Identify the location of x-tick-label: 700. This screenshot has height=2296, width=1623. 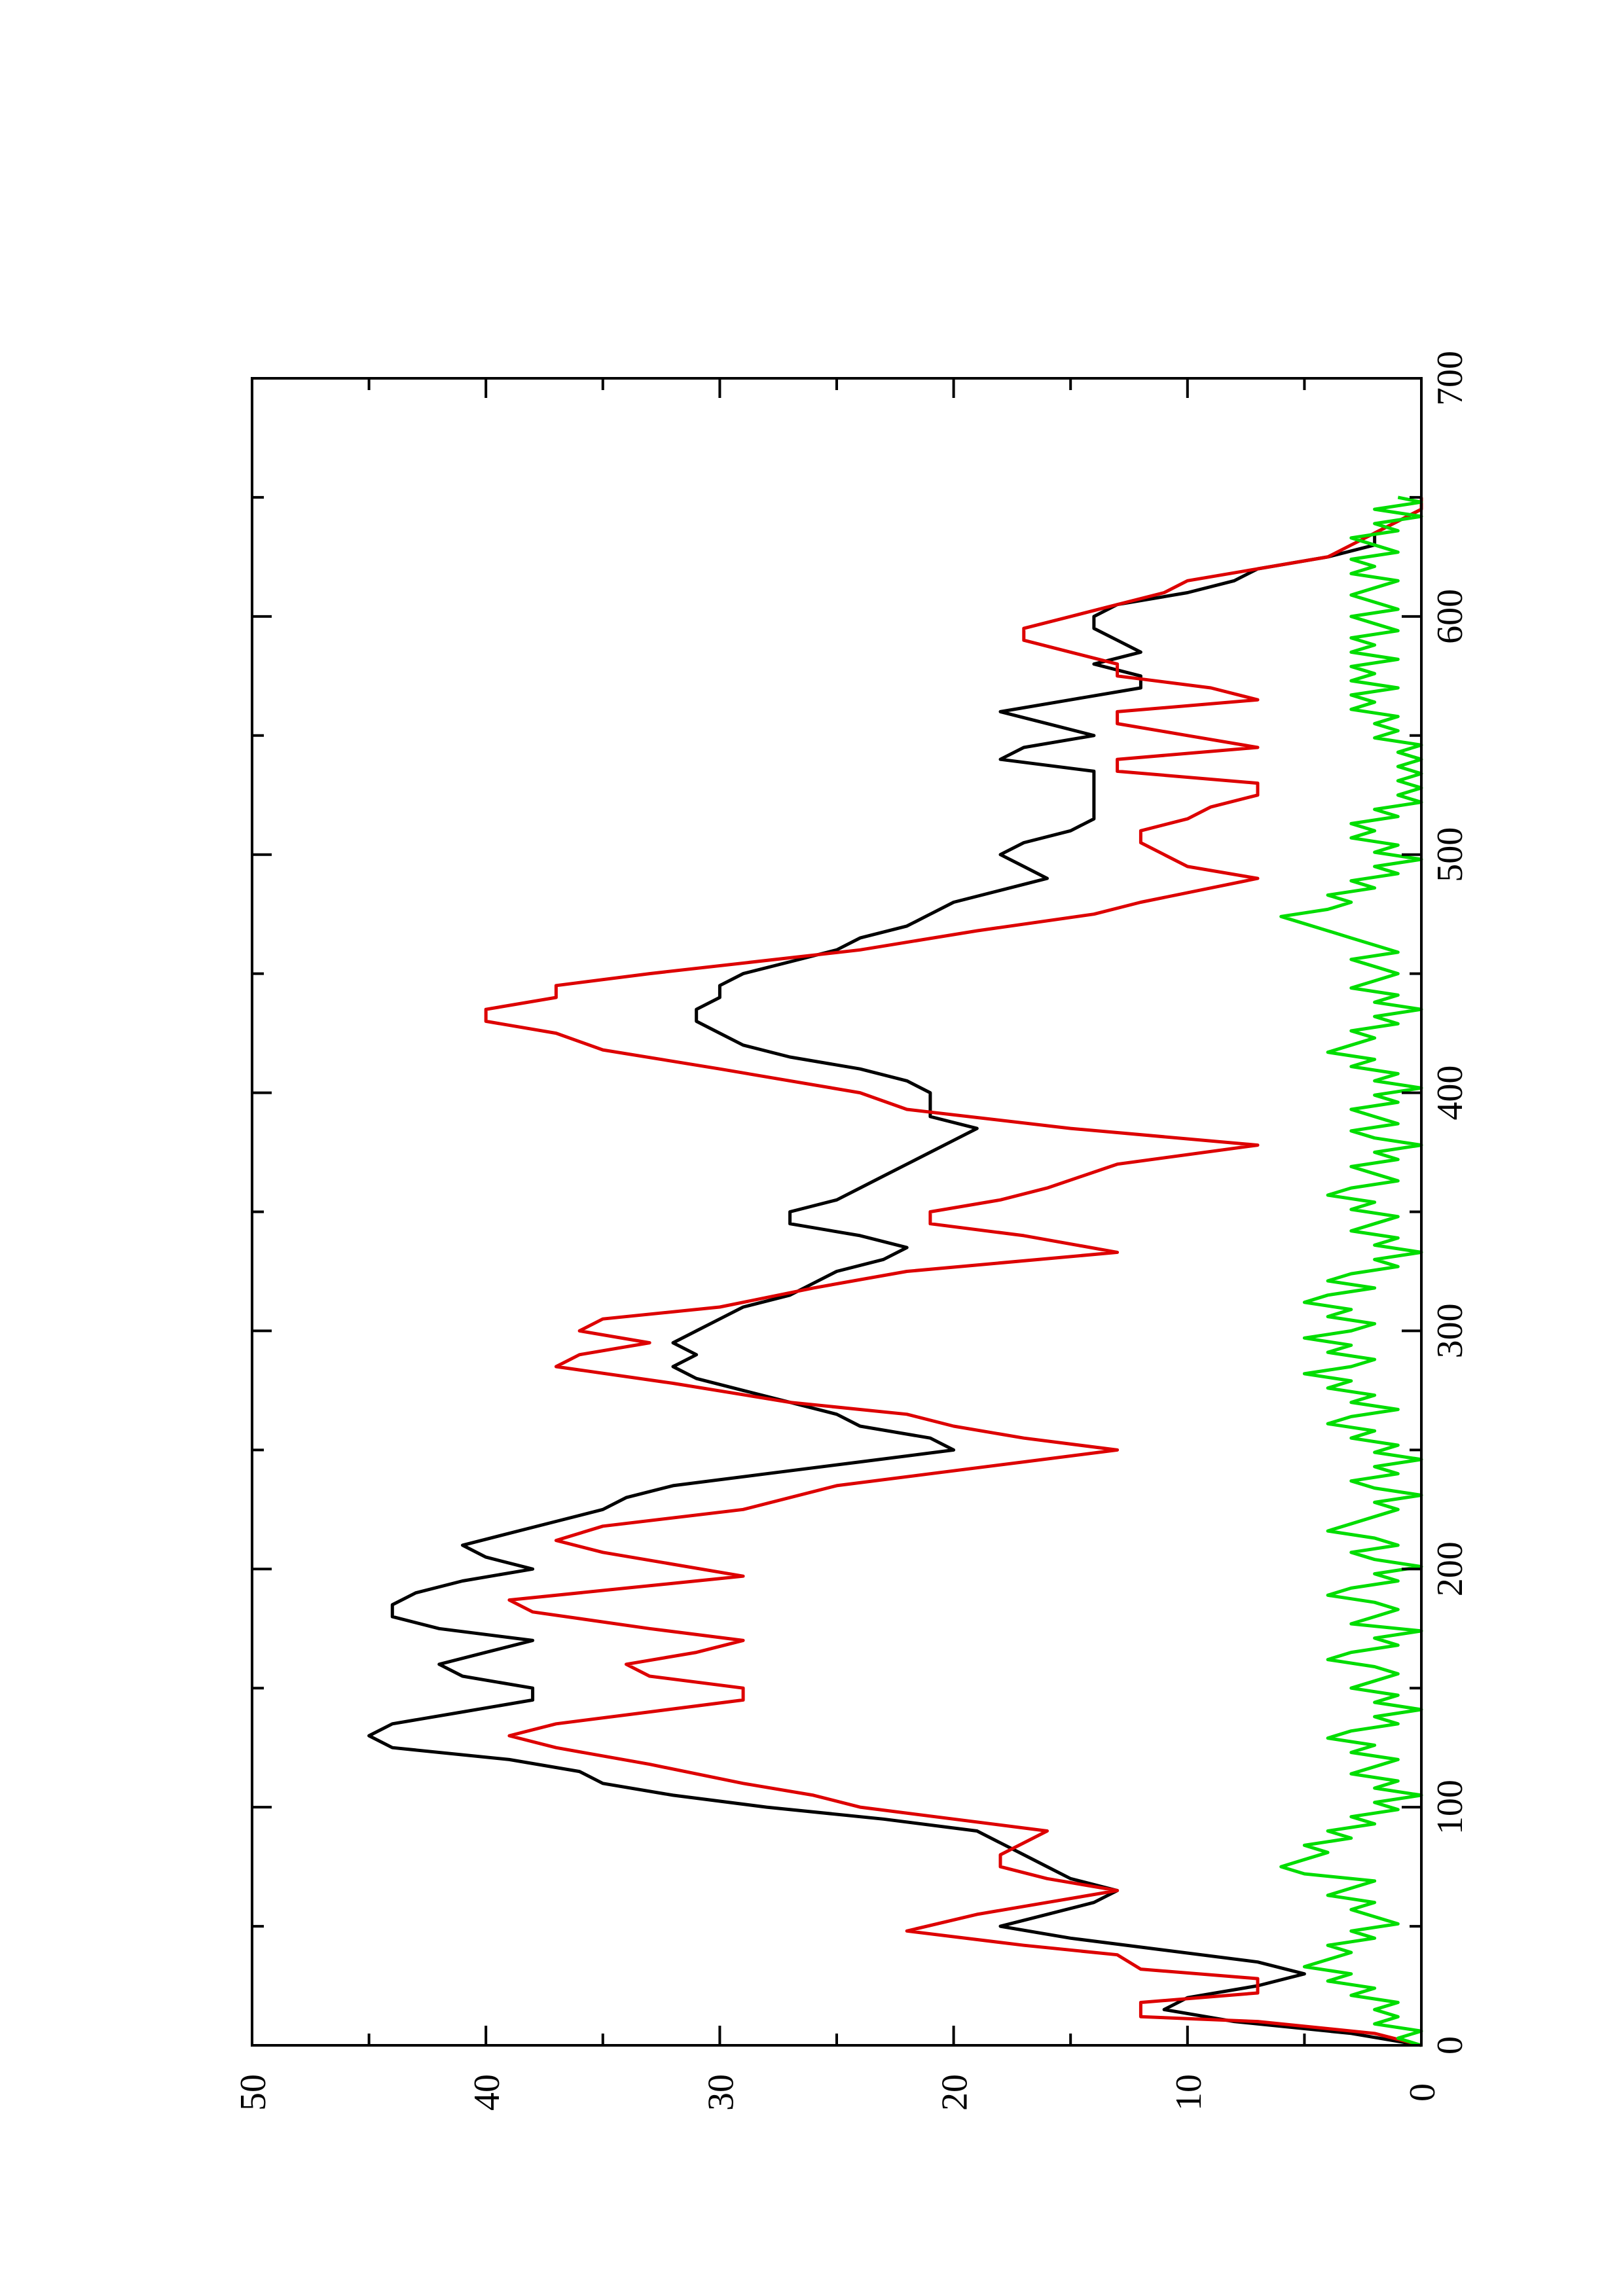
(1450, 378).